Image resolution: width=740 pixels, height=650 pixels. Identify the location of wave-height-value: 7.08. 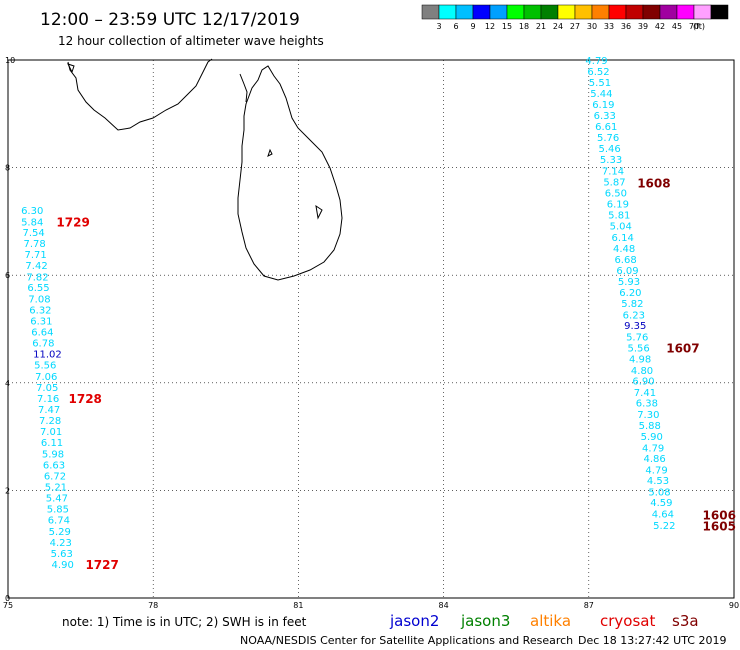
(39, 299).